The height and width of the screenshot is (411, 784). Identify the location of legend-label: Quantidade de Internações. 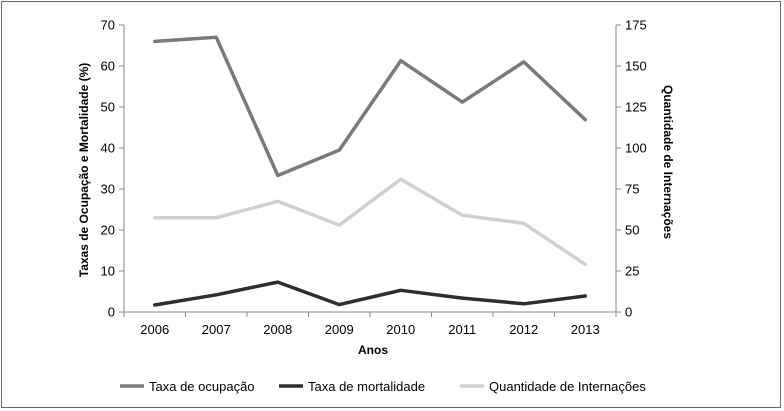
(567, 386).